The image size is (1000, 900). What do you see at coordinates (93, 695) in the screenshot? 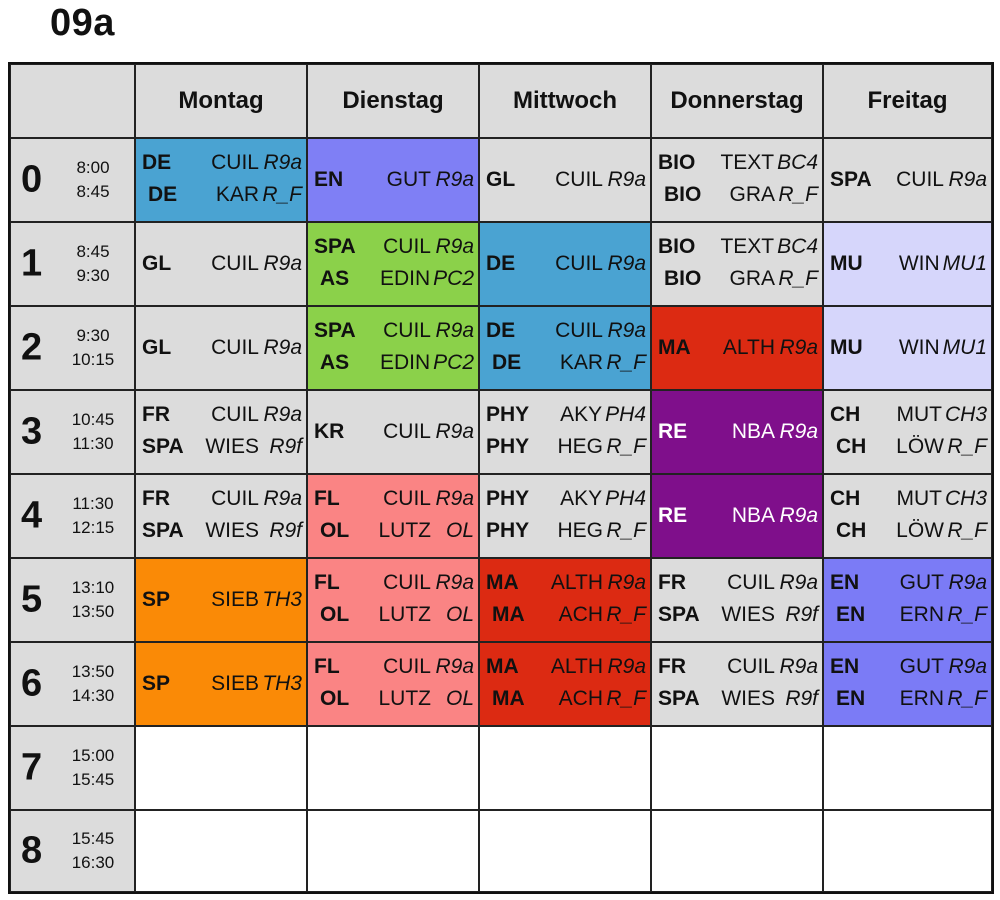
I see `period-end-time: 14:30` at bounding box center [93, 695].